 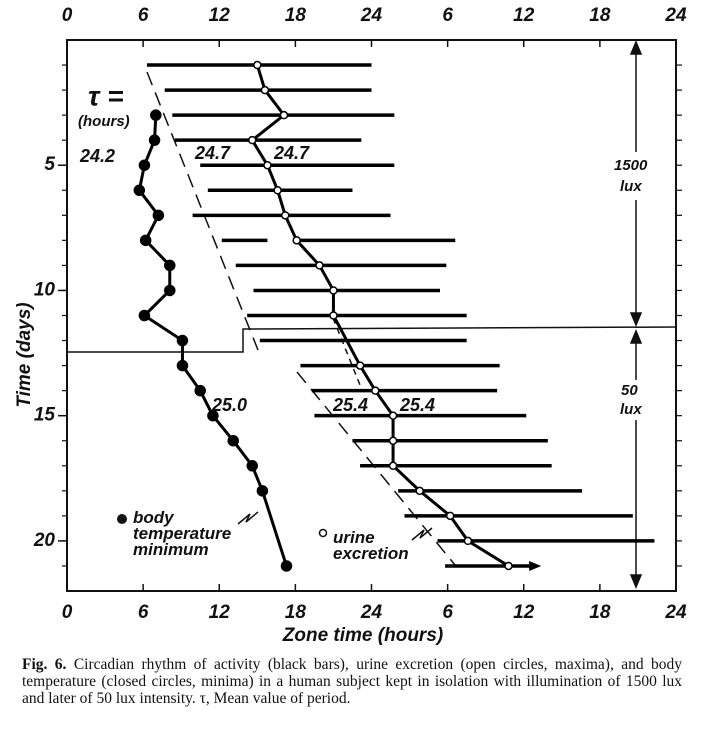 What do you see at coordinates (535, 565) in the screenshot?
I see `arrow-head` at bounding box center [535, 565].